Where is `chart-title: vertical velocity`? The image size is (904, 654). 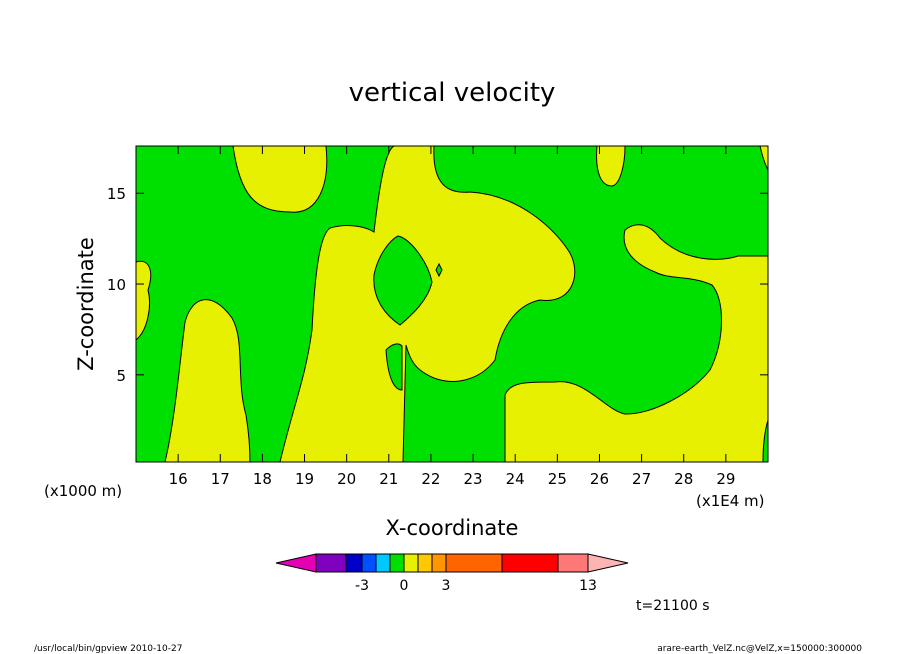
chart-title: vertical velocity is located at coordinates (452, 93).